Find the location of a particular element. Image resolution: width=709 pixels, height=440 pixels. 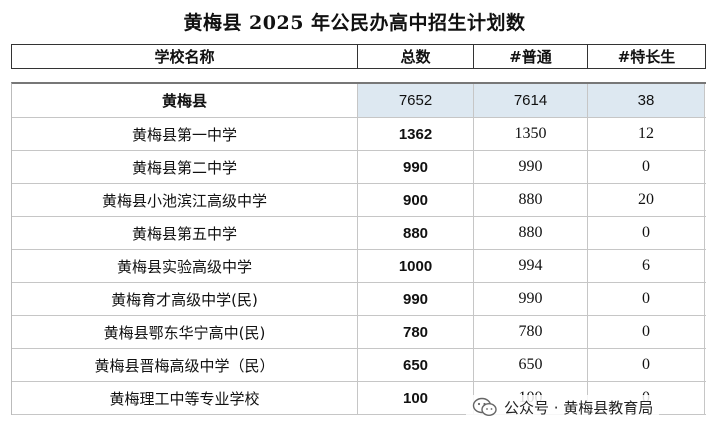

regular-cell: 1350 is located at coordinates (531, 134).